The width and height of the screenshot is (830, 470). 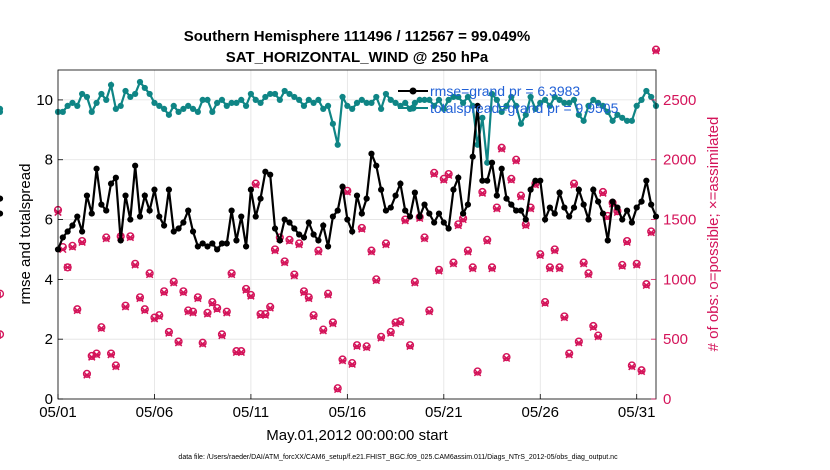 What do you see at coordinates (44, 100) in the screenshot?
I see `y-tick-label: 10` at bounding box center [44, 100].